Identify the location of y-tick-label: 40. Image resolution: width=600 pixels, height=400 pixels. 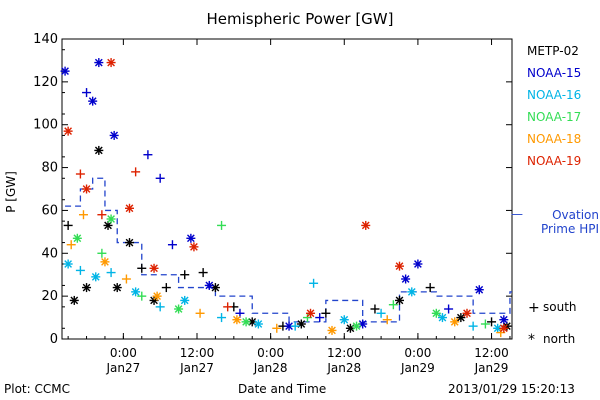
(49, 253).